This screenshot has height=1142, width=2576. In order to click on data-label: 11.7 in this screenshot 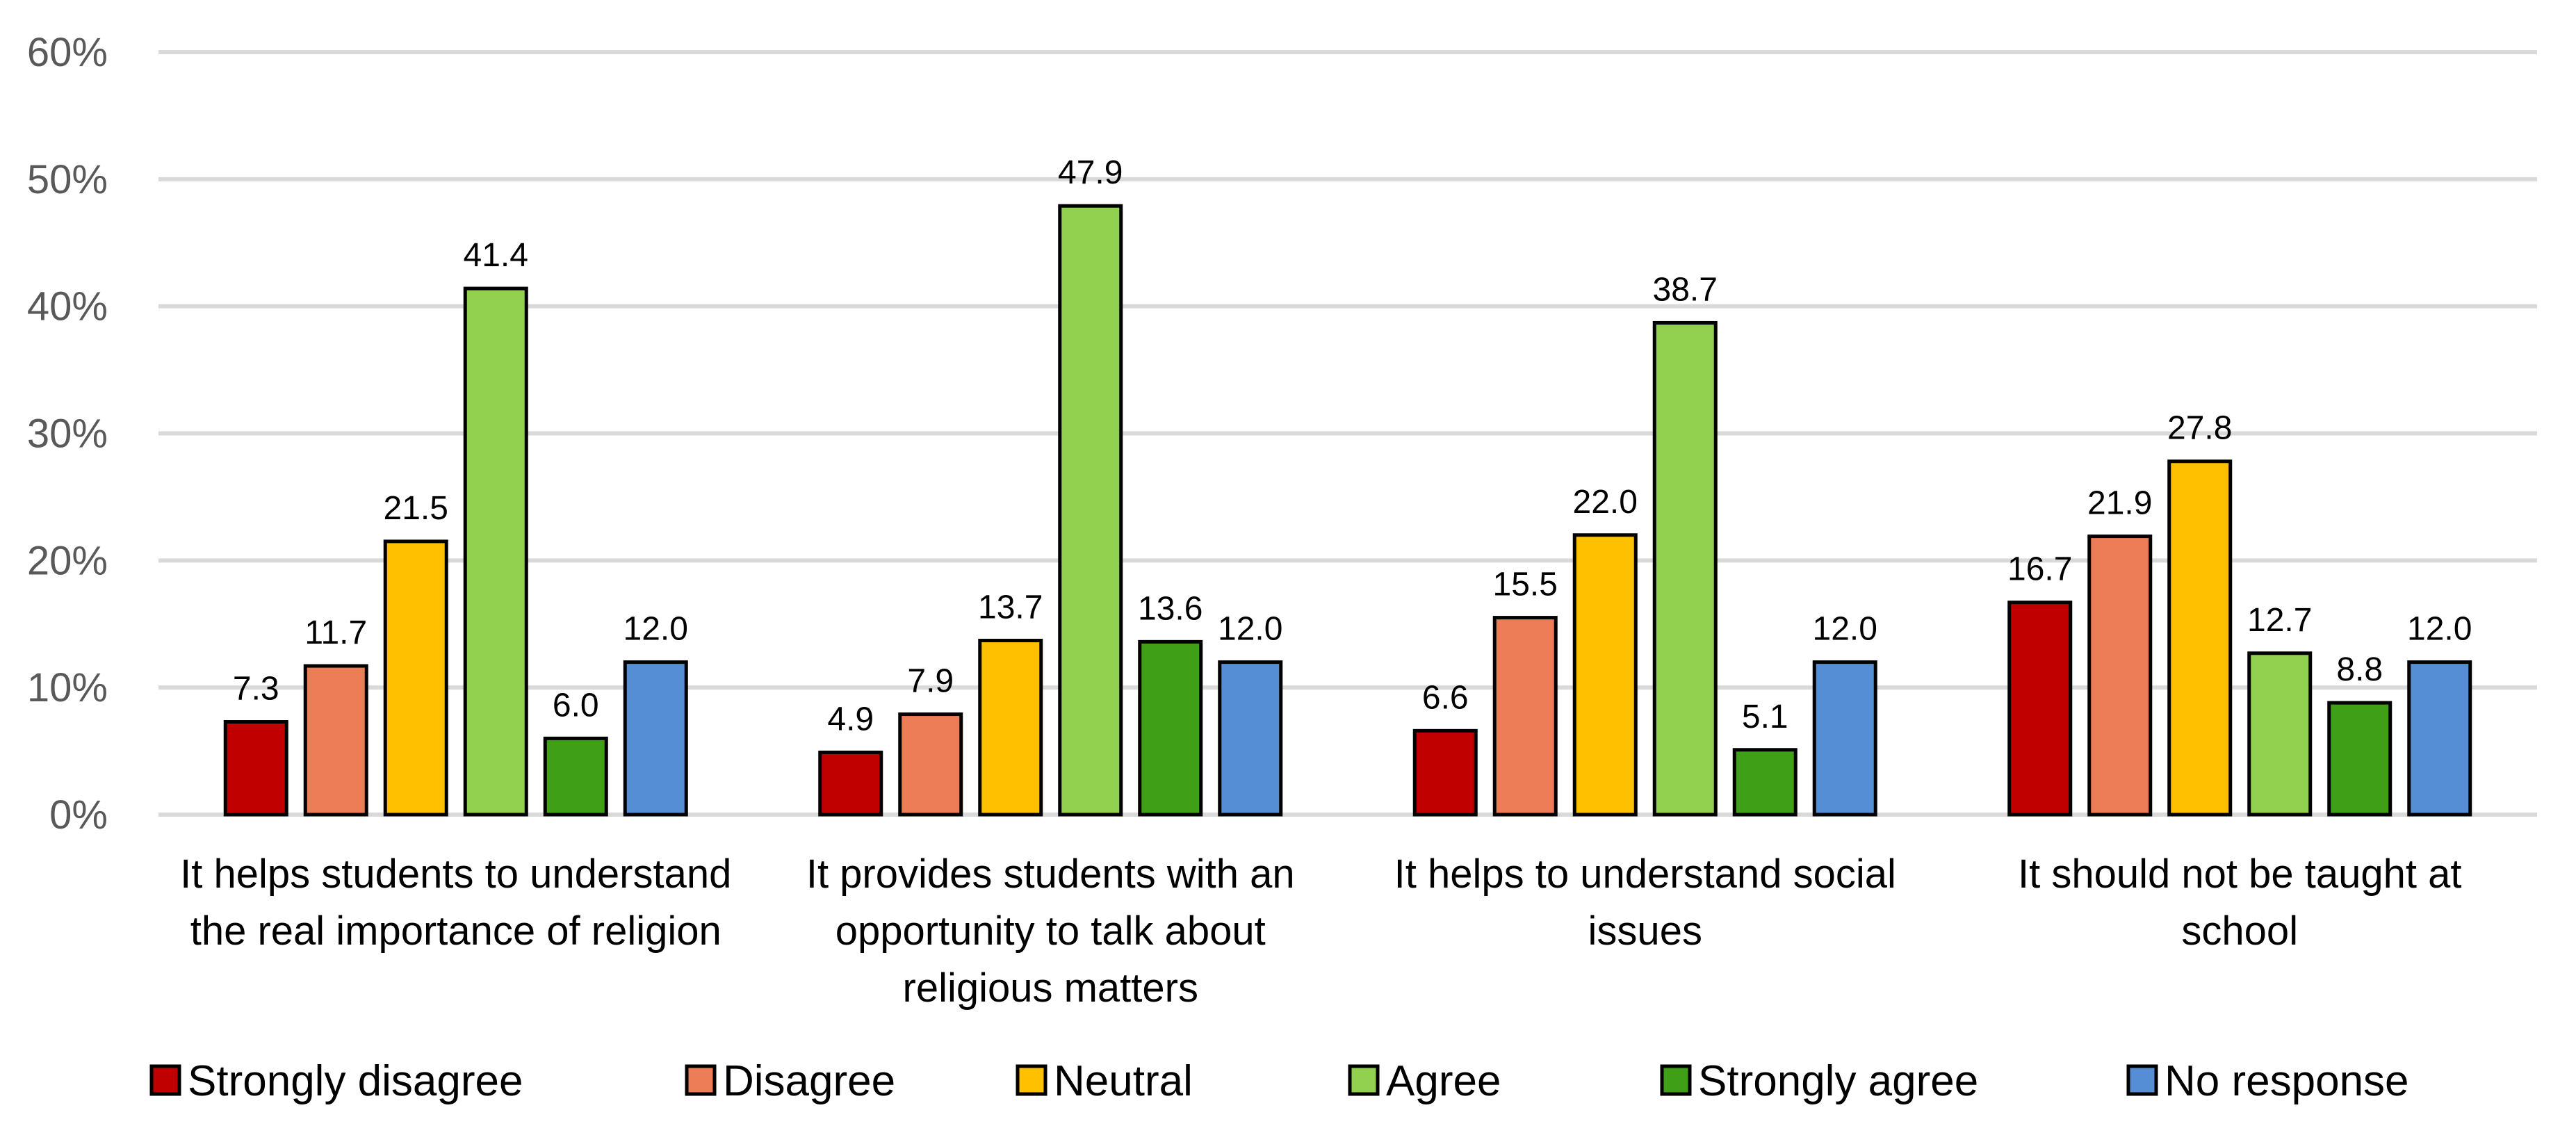, I will do `click(335, 632)`.